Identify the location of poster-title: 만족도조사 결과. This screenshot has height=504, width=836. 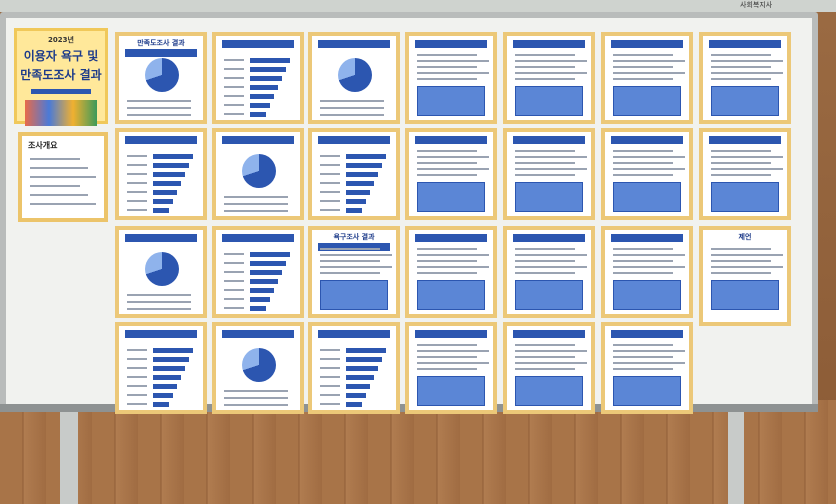
(61, 75).